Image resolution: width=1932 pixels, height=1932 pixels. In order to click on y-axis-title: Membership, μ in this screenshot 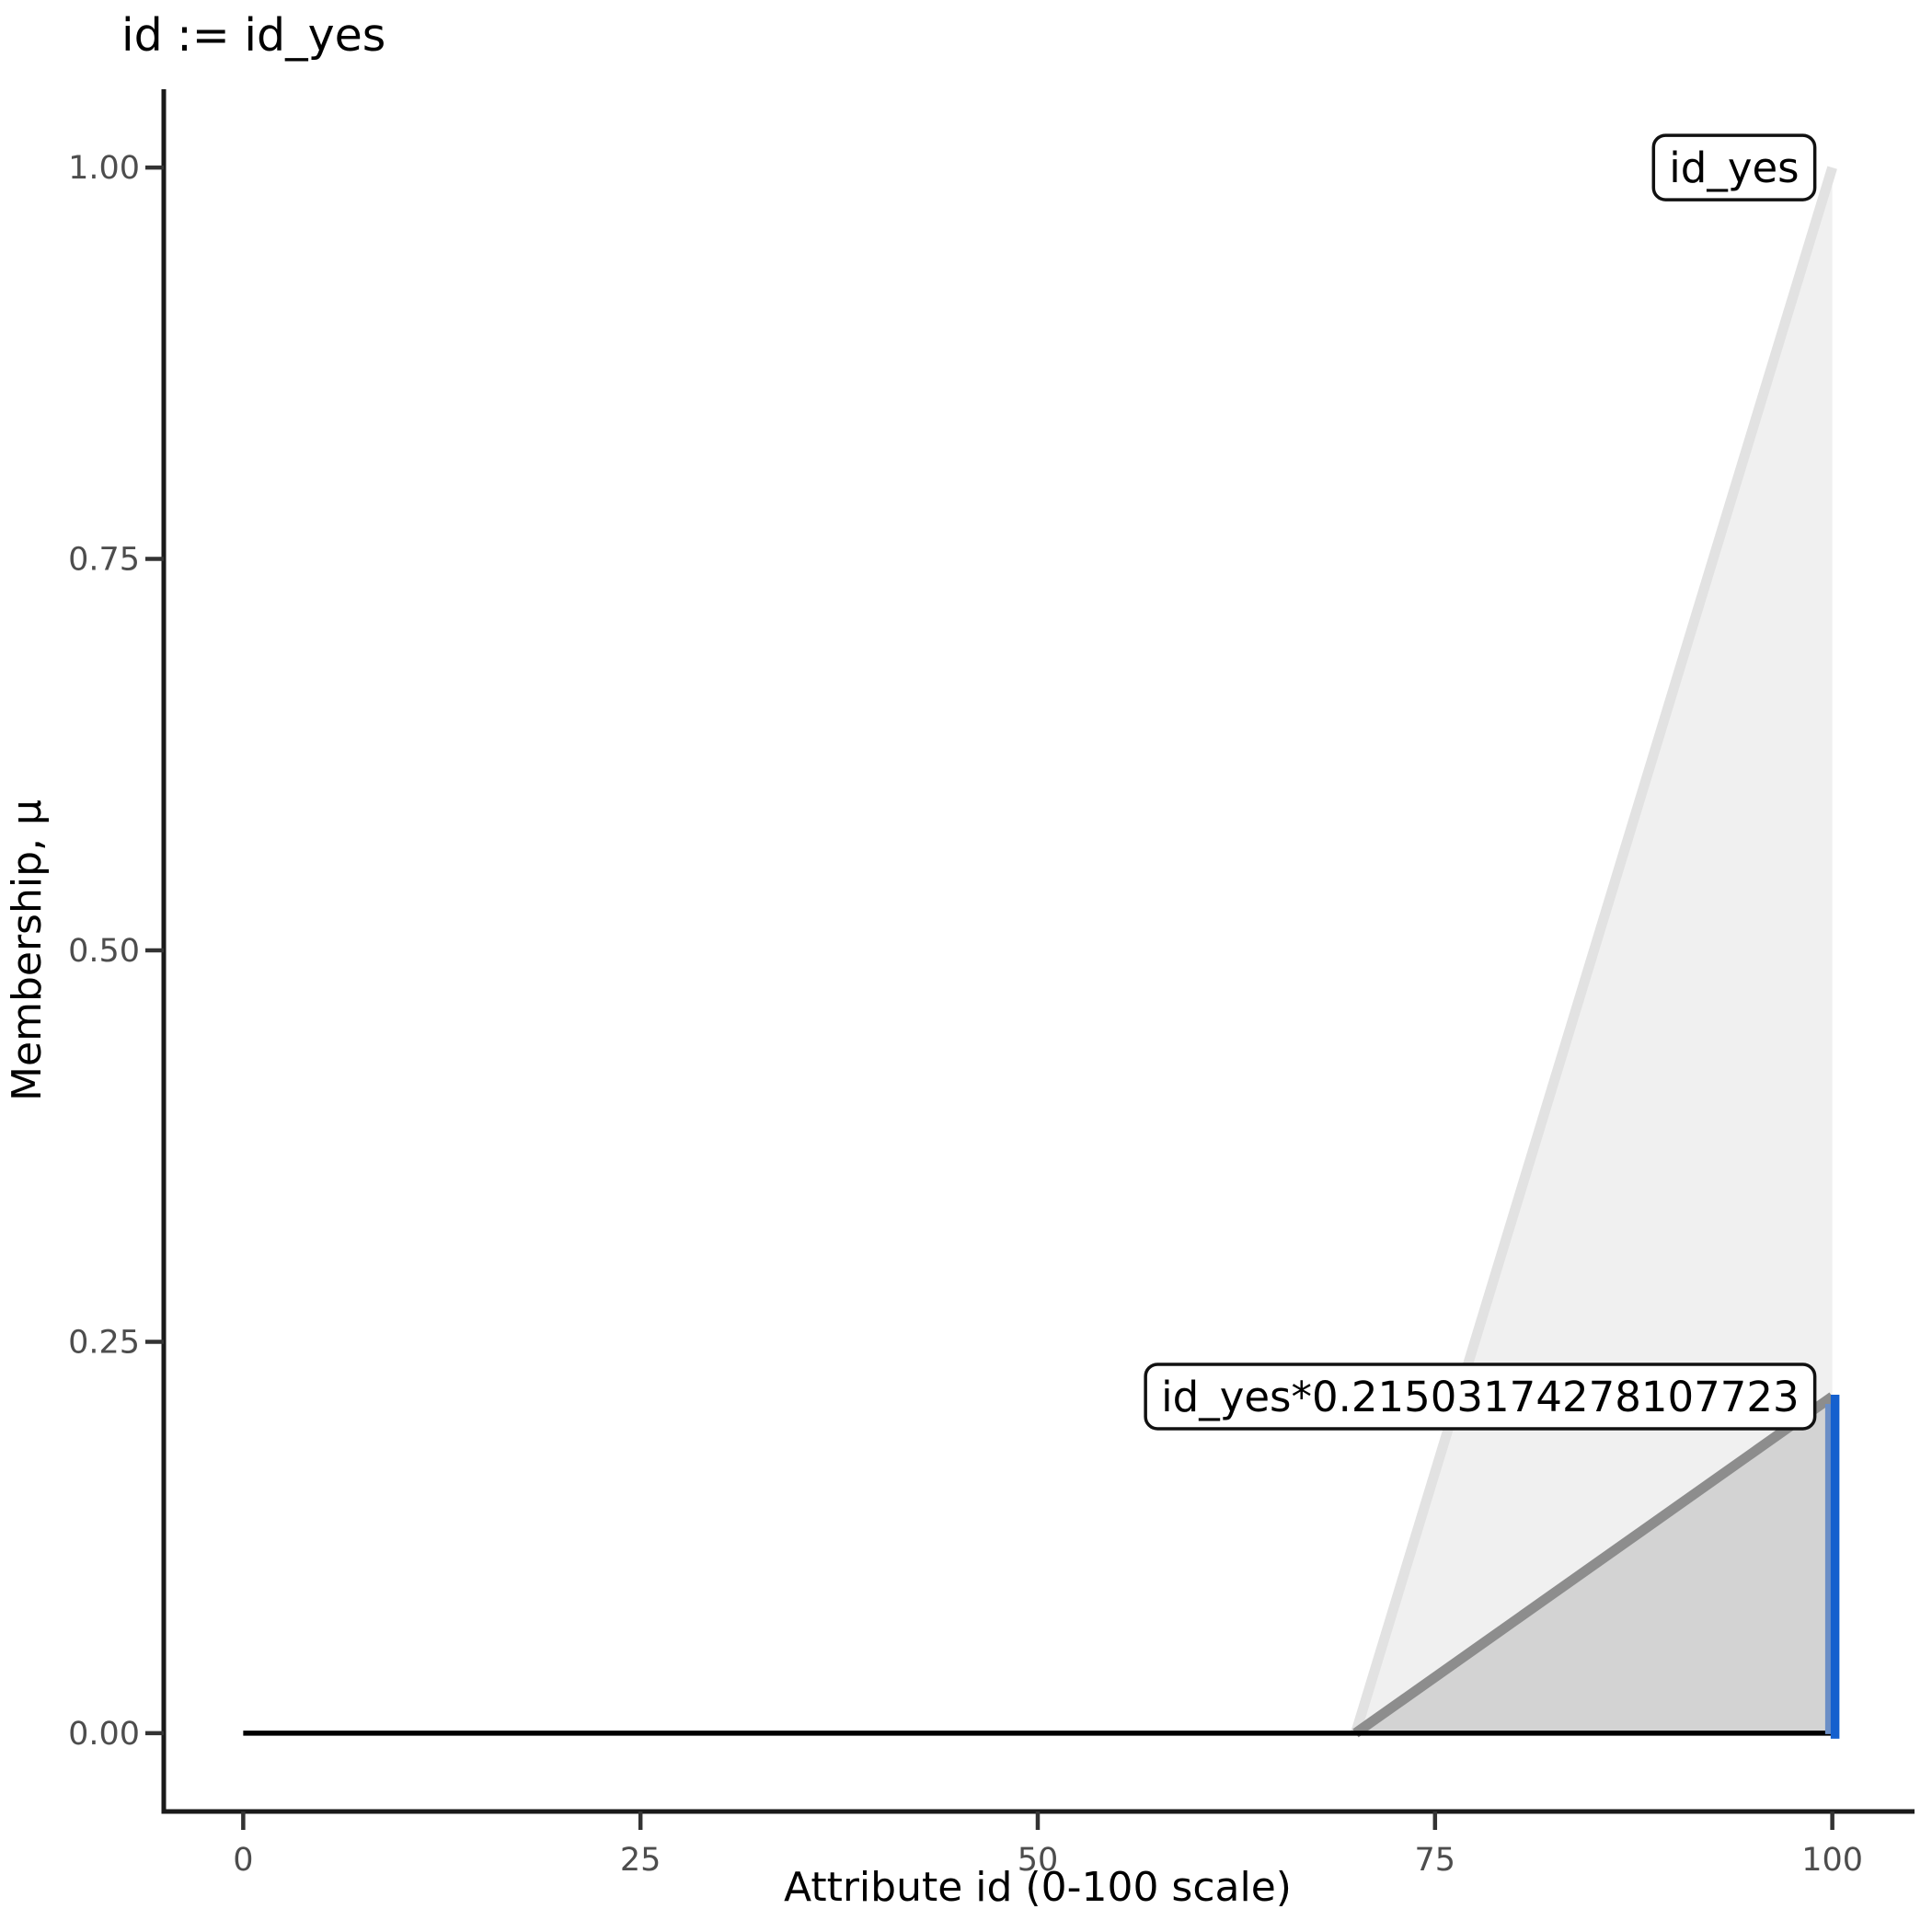, I will do `click(27, 950)`.